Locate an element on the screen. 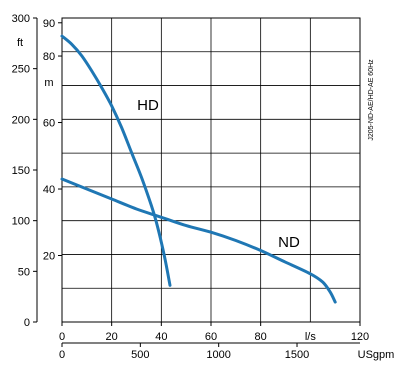 The width and height of the screenshot is (395, 365). feet-tick-label: 50 is located at coordinates (24, 272).